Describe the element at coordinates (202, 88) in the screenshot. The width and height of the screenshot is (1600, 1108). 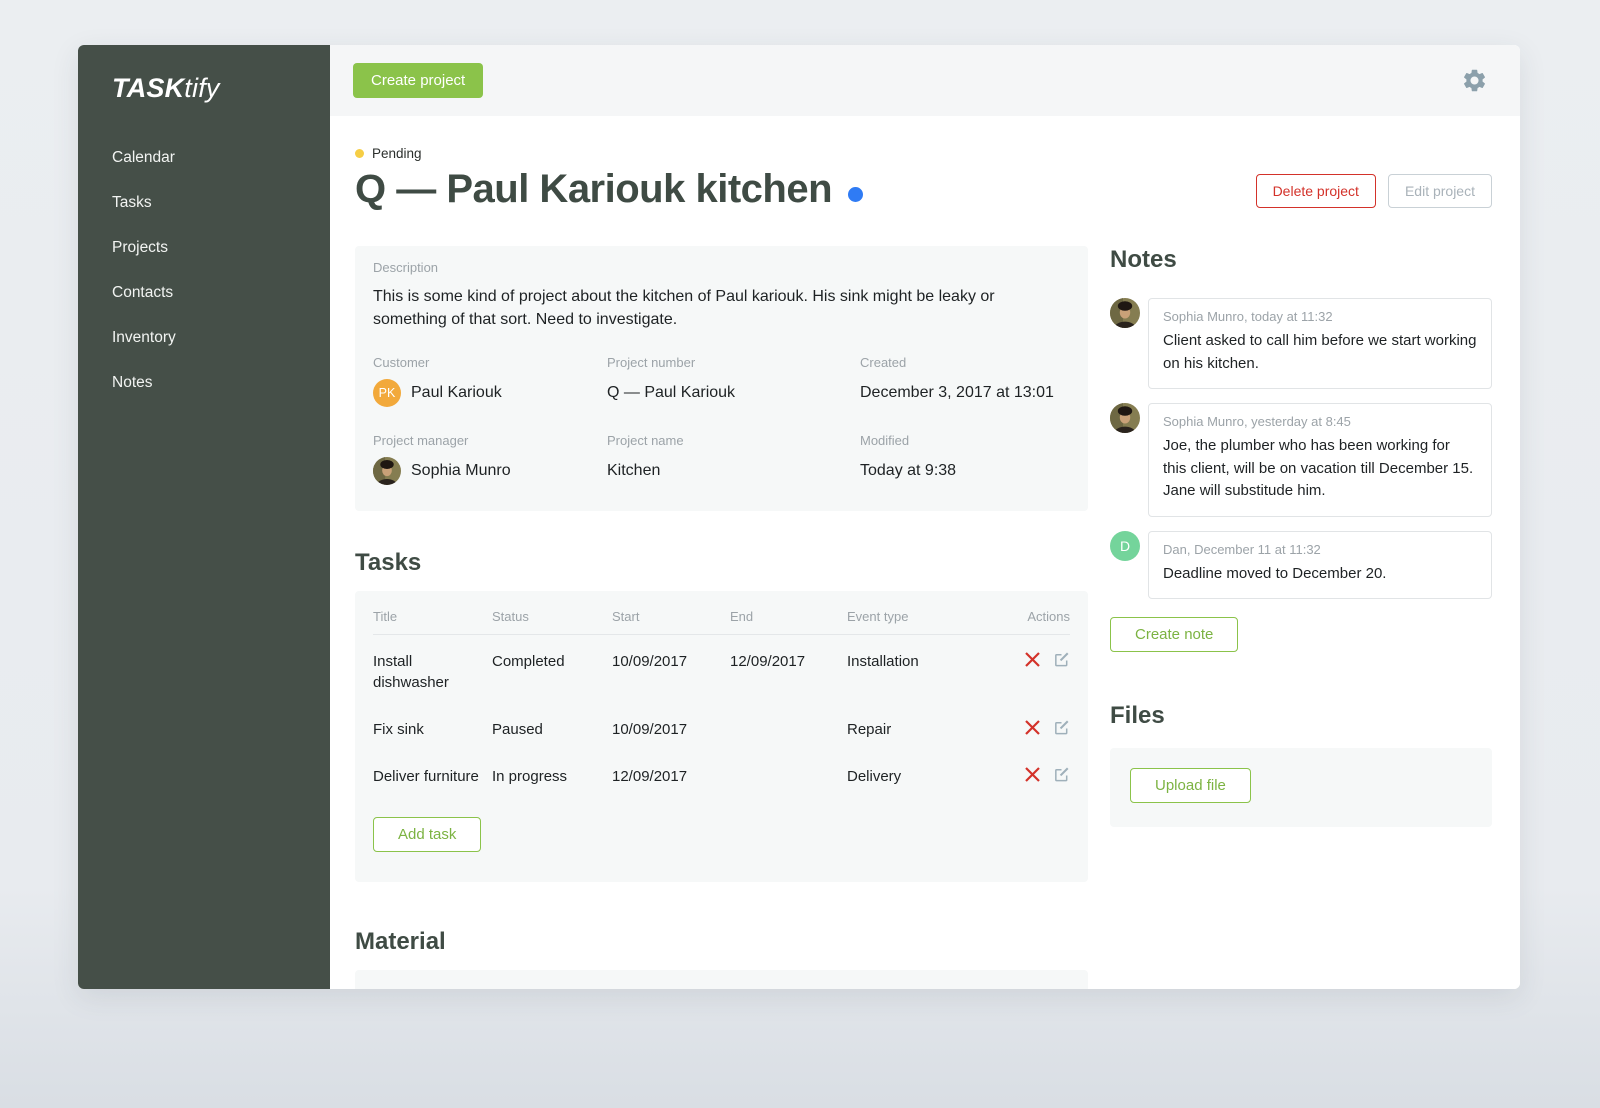
I see `logo-light: tify` at that location.